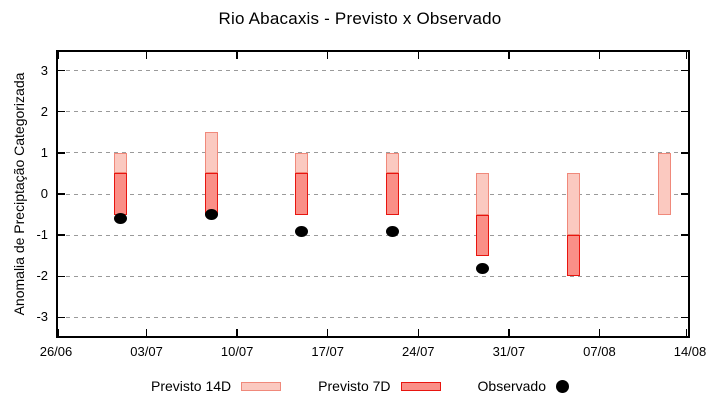  What do you see at coordinates (42, 235) in the screenshot?
I see `y-tick-label: -1` at bounding box center [42, 235].